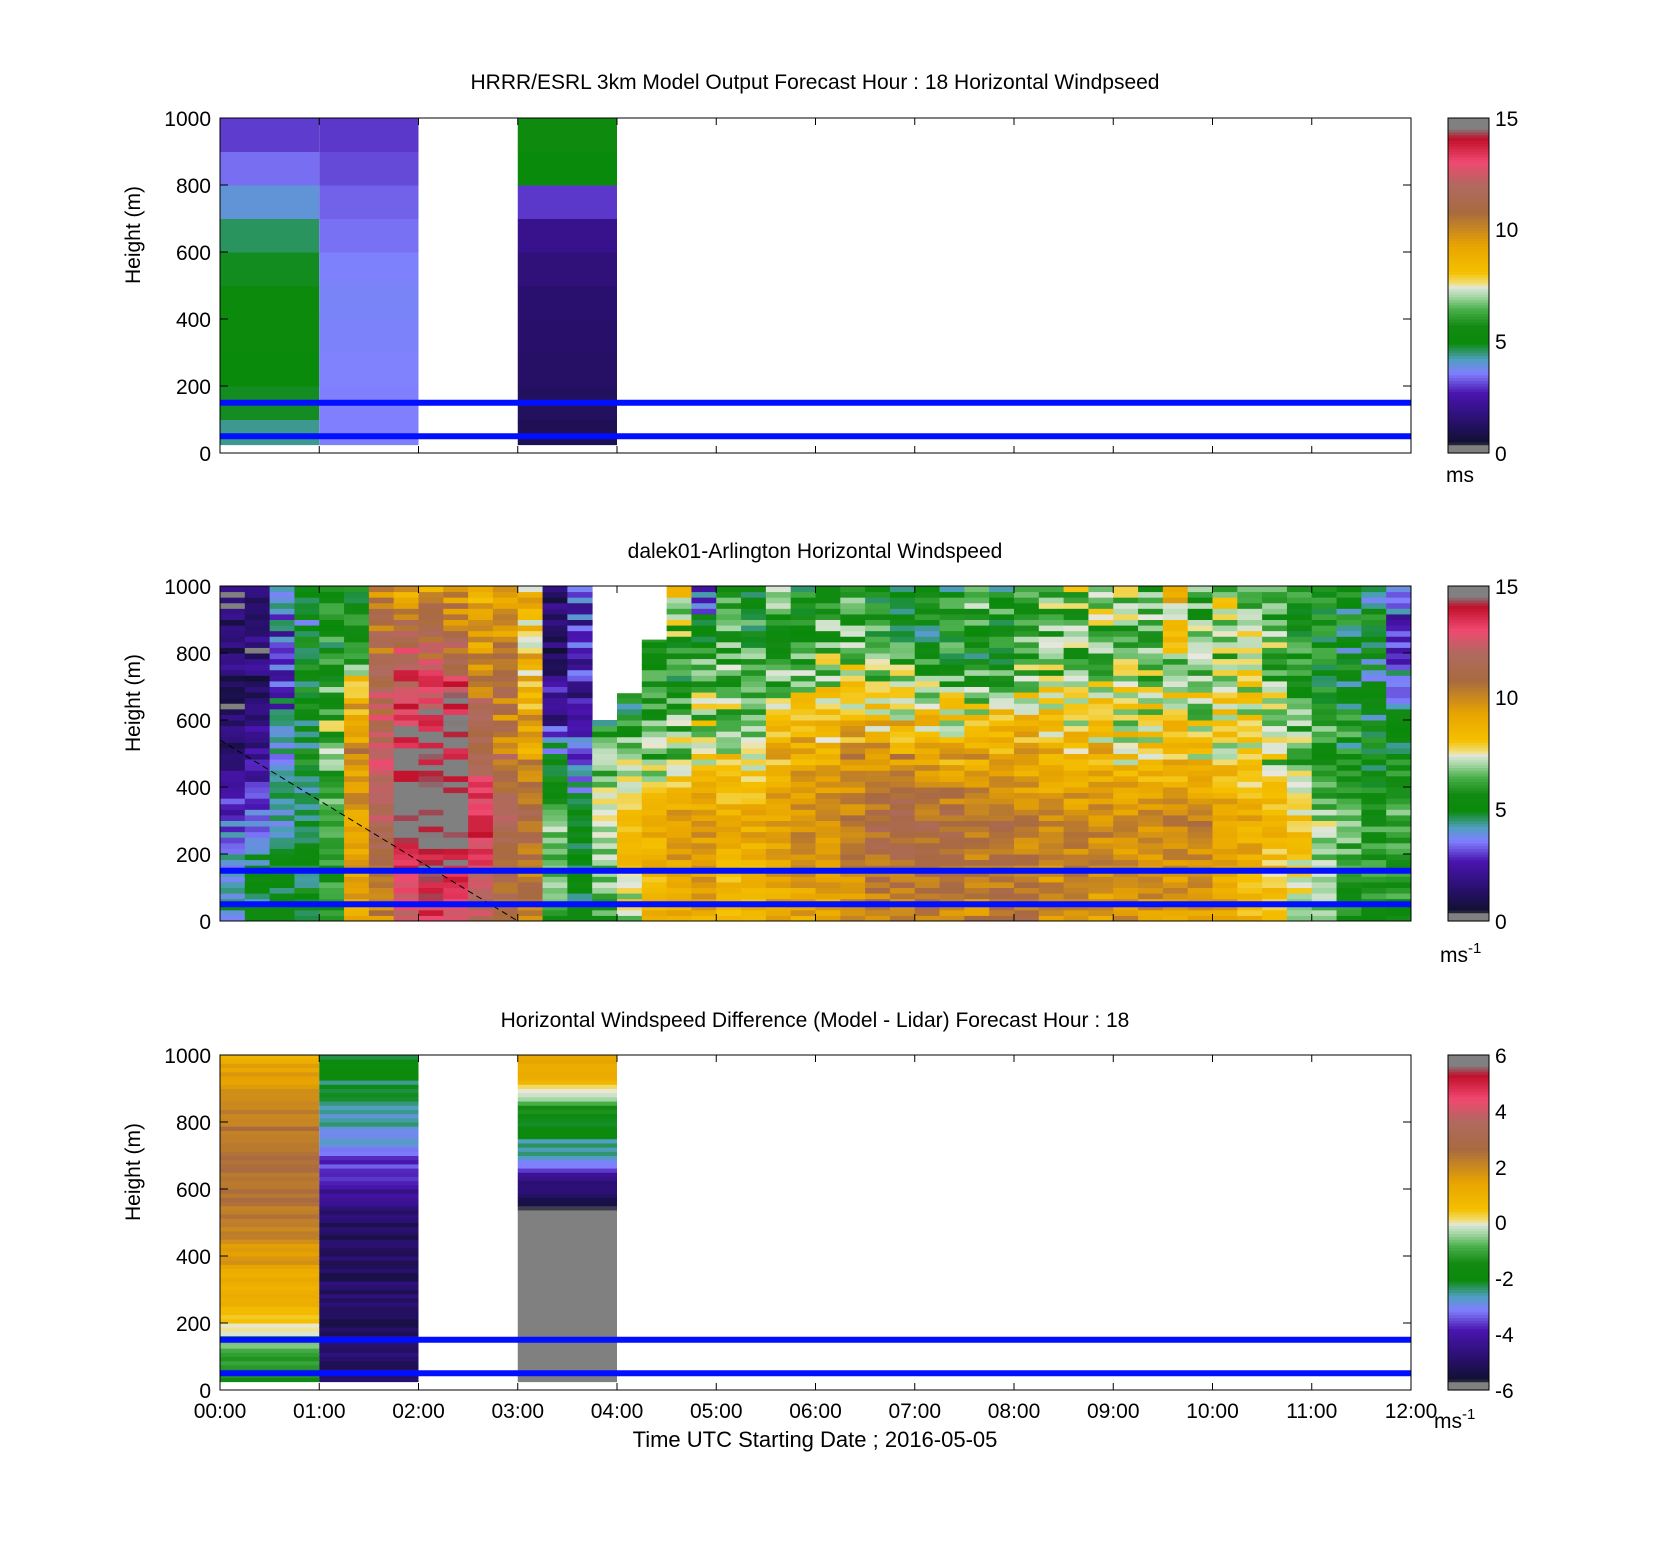 This screenshot has height=1561, width=1680. Describe the element at coordinates (1506, 587) in the screenshot. I see `colorbar-tick-label: 15` at that location.